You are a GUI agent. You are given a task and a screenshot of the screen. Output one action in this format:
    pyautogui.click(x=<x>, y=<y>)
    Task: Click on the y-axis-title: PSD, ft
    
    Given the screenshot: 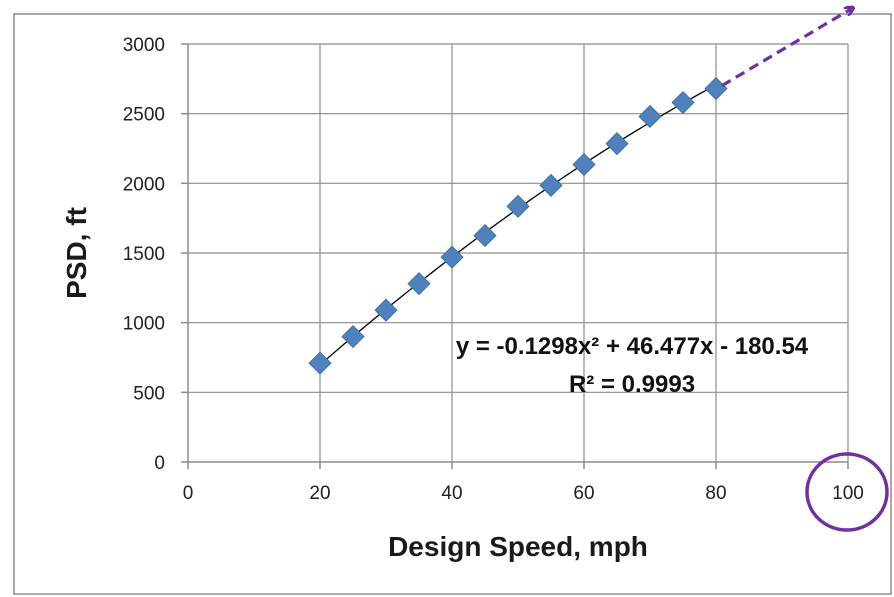 What is the action you would take?
    pyautogui.click(x=76, y=253)
    